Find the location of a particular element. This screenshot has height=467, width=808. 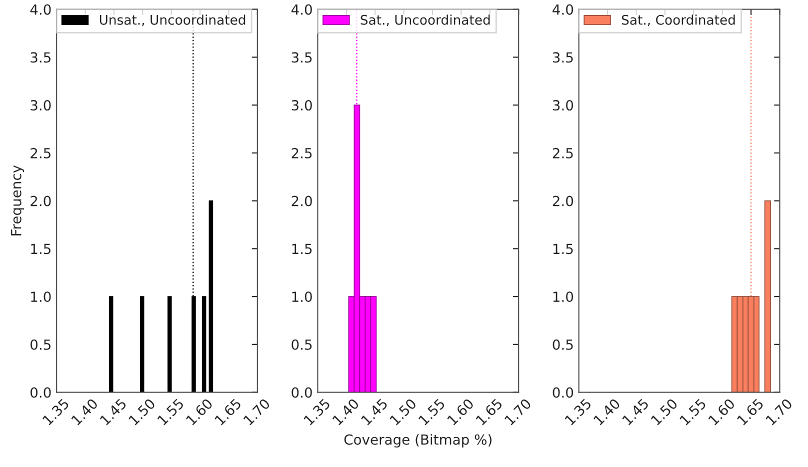

legend-label: Sat., Coordinated is located at coordinates (678, 20).